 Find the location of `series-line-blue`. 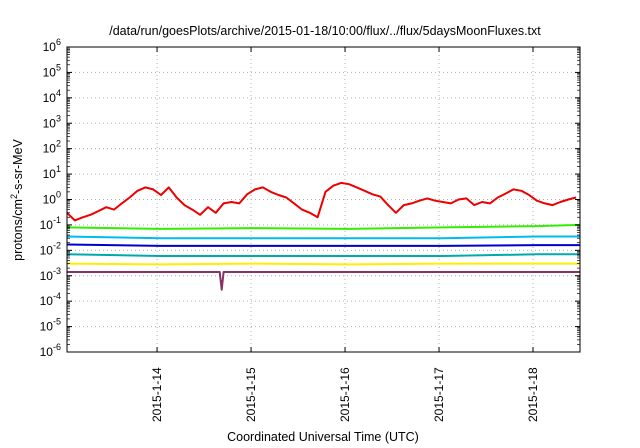

series-line-blue is located at coordinates (323, 245).